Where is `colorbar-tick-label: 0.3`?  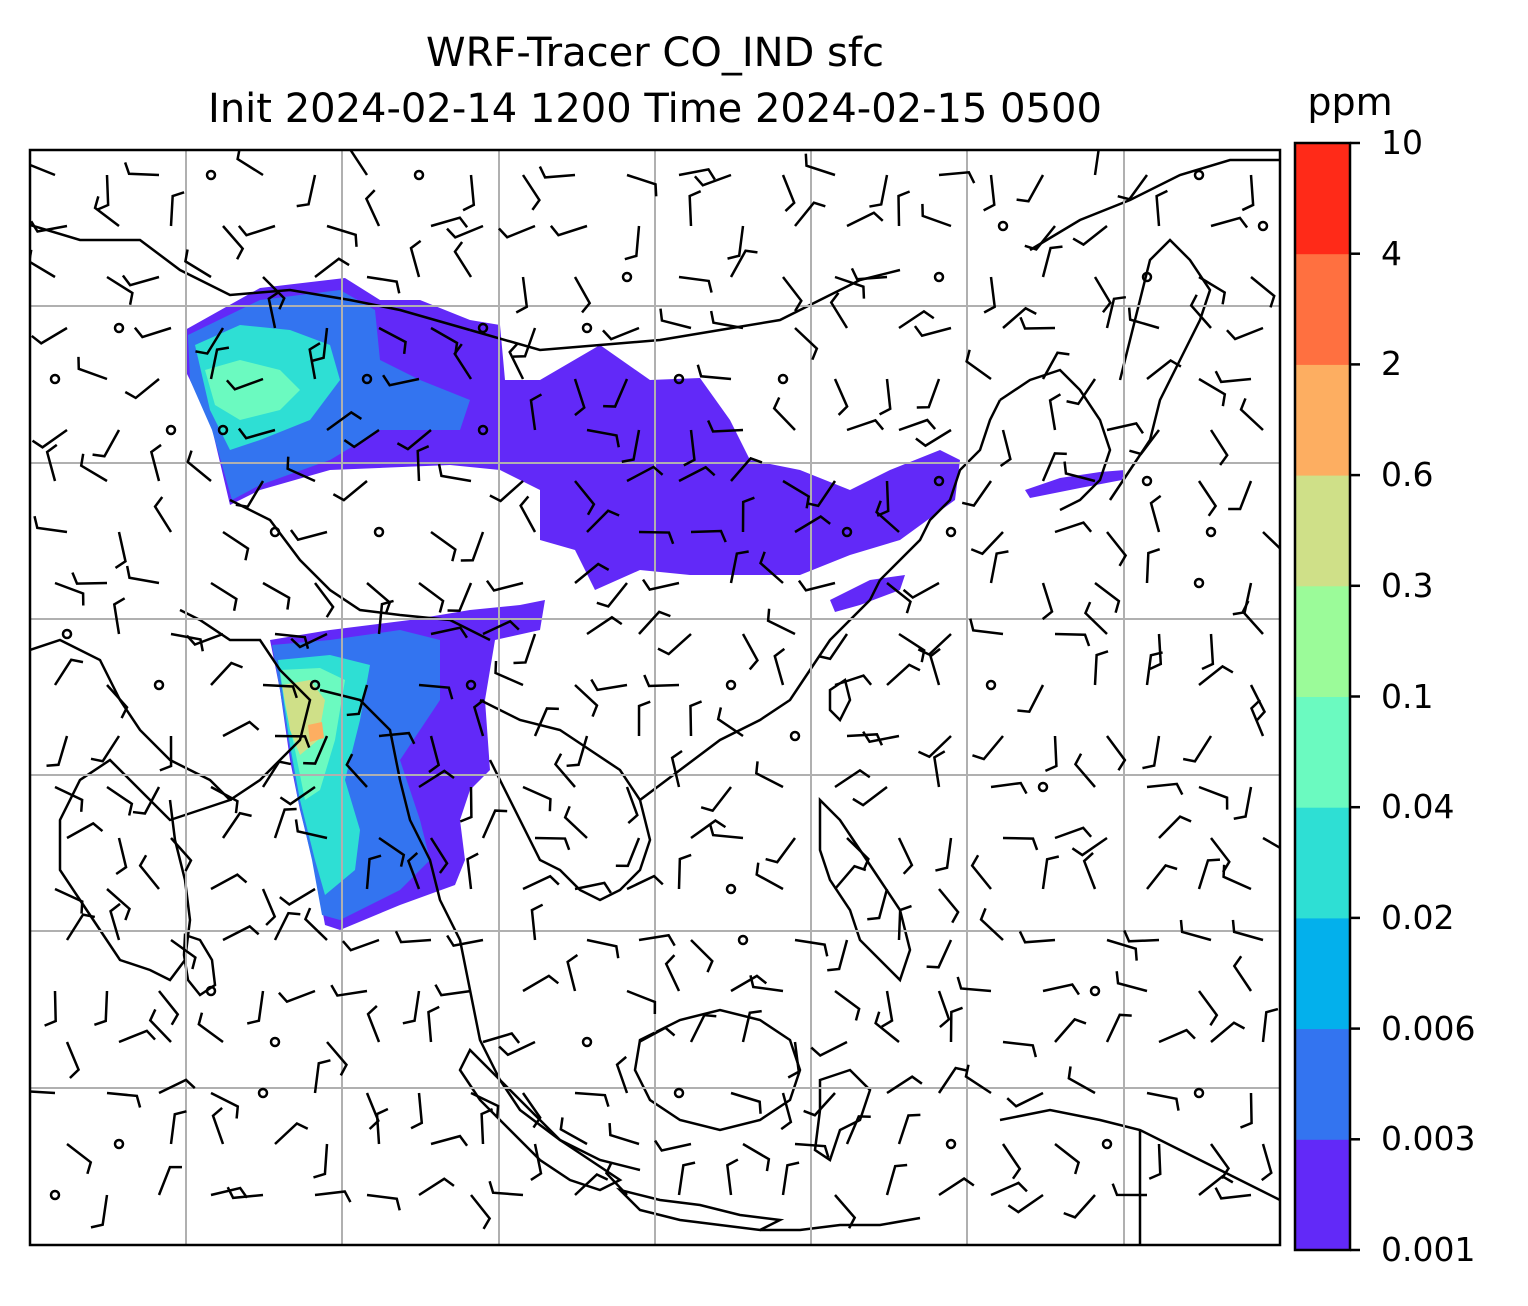 colorbar-tick-label: 0.3 is located at coordinates (1407, 585).